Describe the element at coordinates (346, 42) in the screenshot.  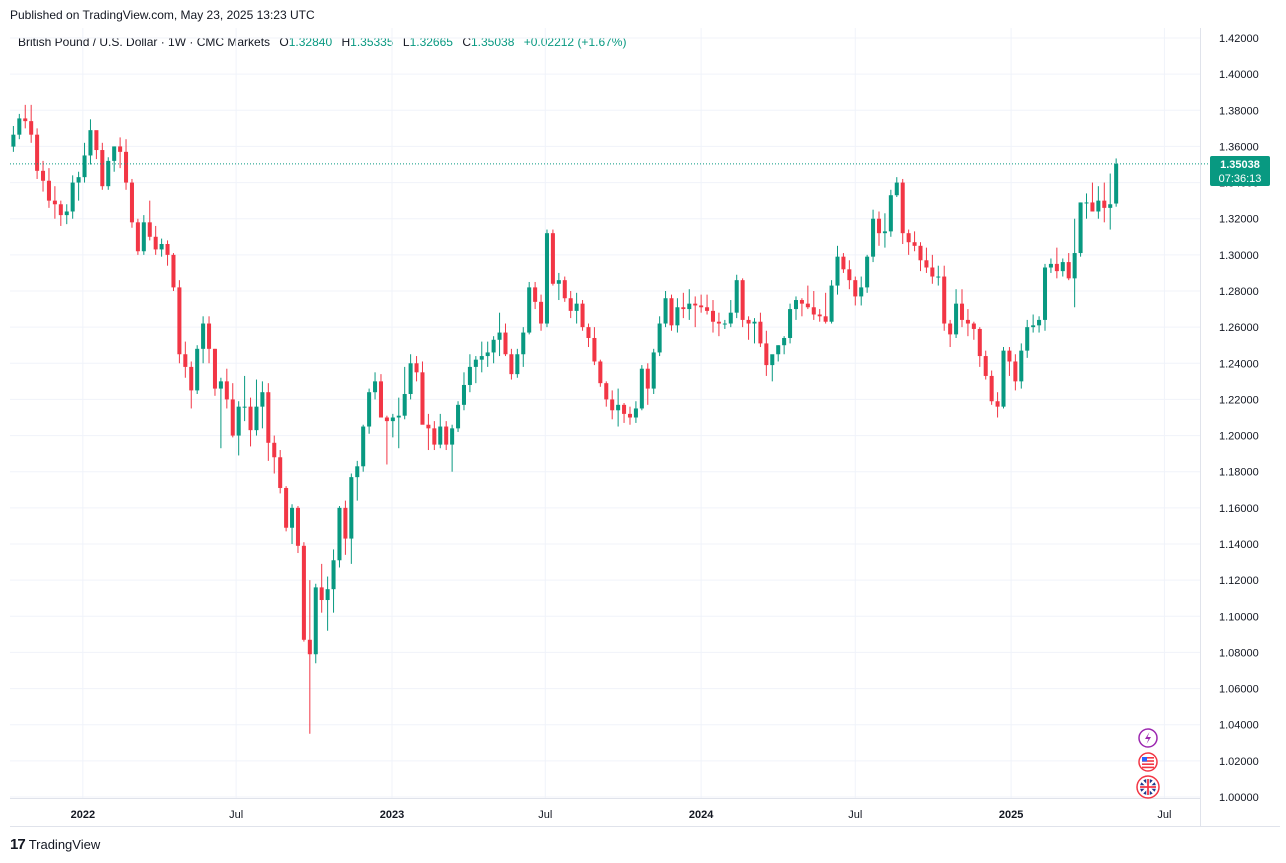
I see `high-label: H` at that location.